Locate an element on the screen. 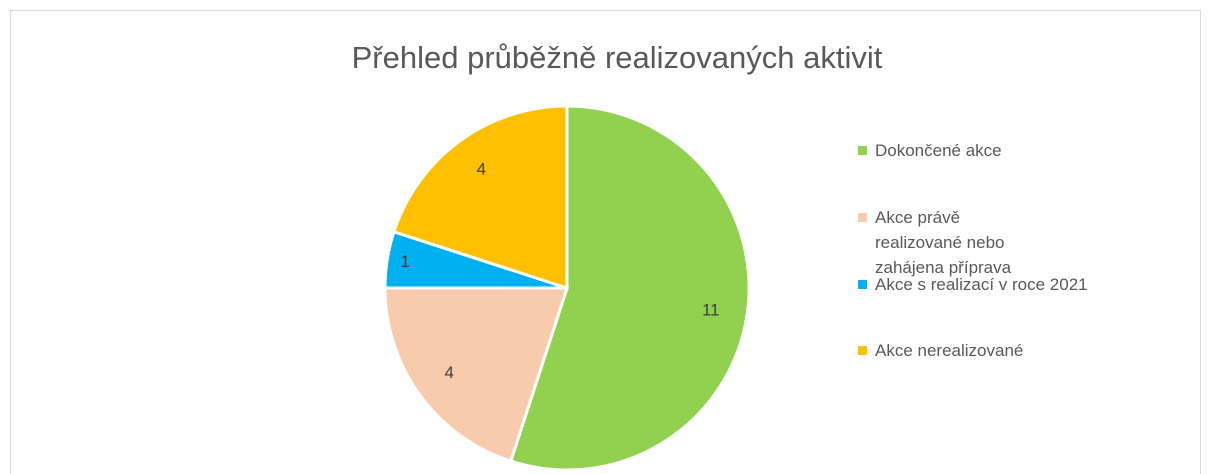  legend-label: Akce s realizací v roce 2021 is located at coordinates (981, 284).